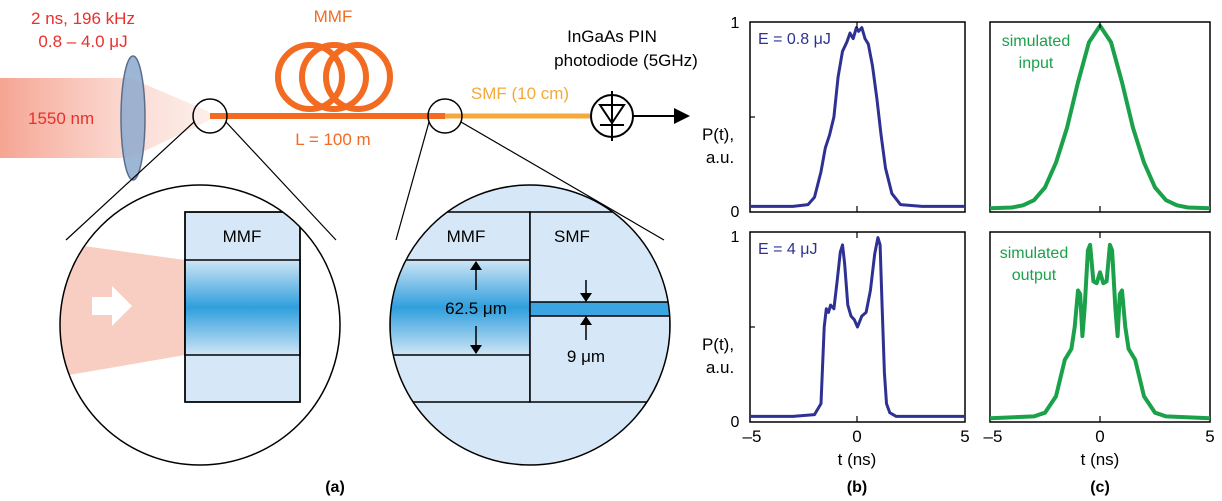  Describe the element at coordinates (1100, 459) in the screenshot. I see `xlabel-c: t (ns)` at that location.